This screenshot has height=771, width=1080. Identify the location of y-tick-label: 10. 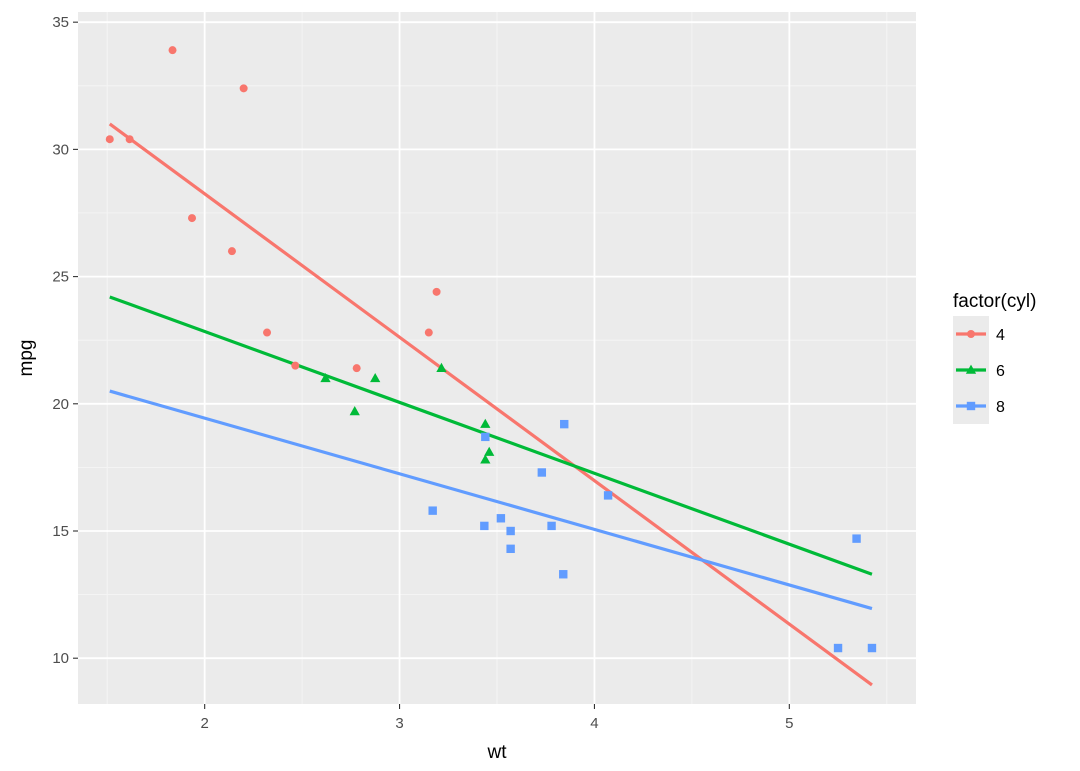
(60, 658).